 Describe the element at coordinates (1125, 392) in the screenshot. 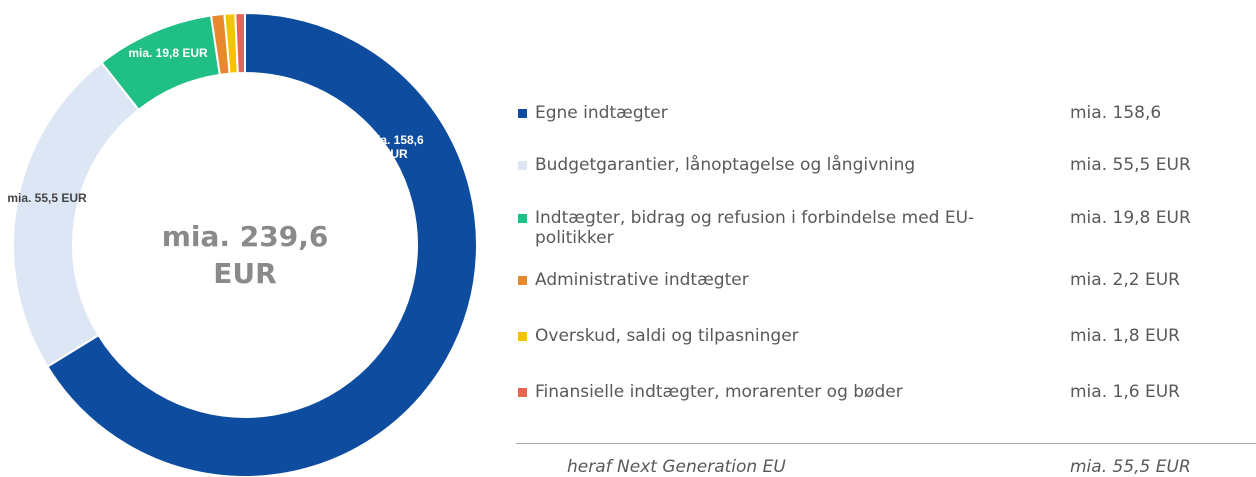

I see `legend-value: mia. 1,6 EUR` at that location.